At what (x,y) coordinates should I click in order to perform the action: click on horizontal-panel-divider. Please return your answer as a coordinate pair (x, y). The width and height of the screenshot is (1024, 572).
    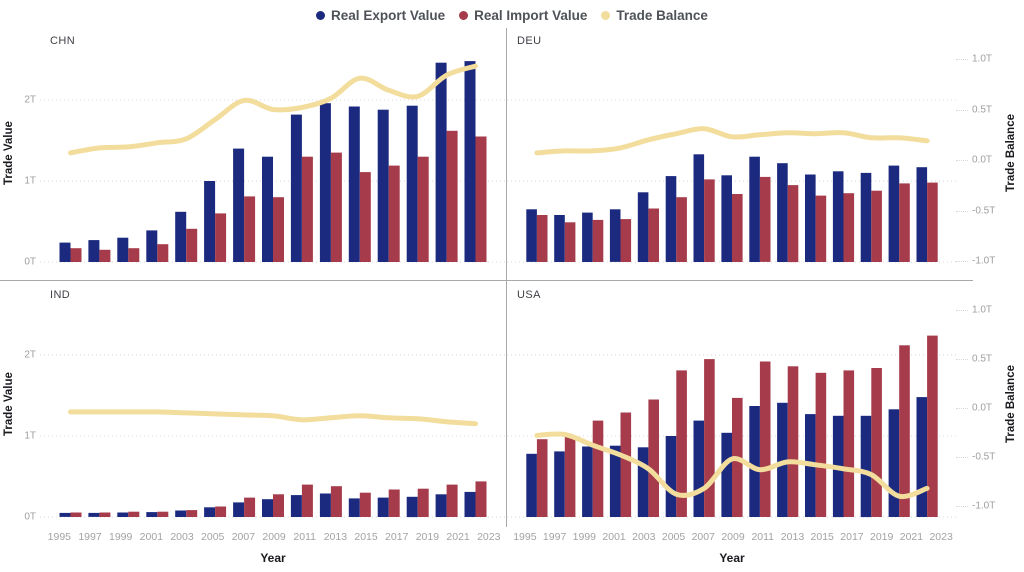
    Looking at the image, I should click on (486, 280).